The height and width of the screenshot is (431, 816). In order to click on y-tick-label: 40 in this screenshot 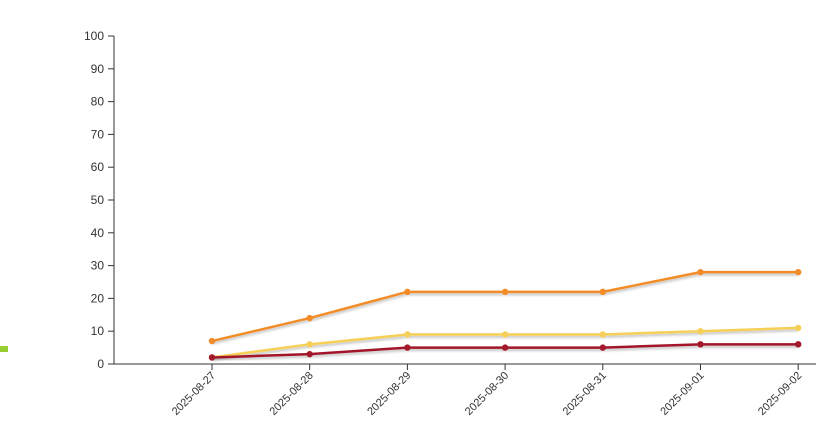, I will do `click(98, 233)`.